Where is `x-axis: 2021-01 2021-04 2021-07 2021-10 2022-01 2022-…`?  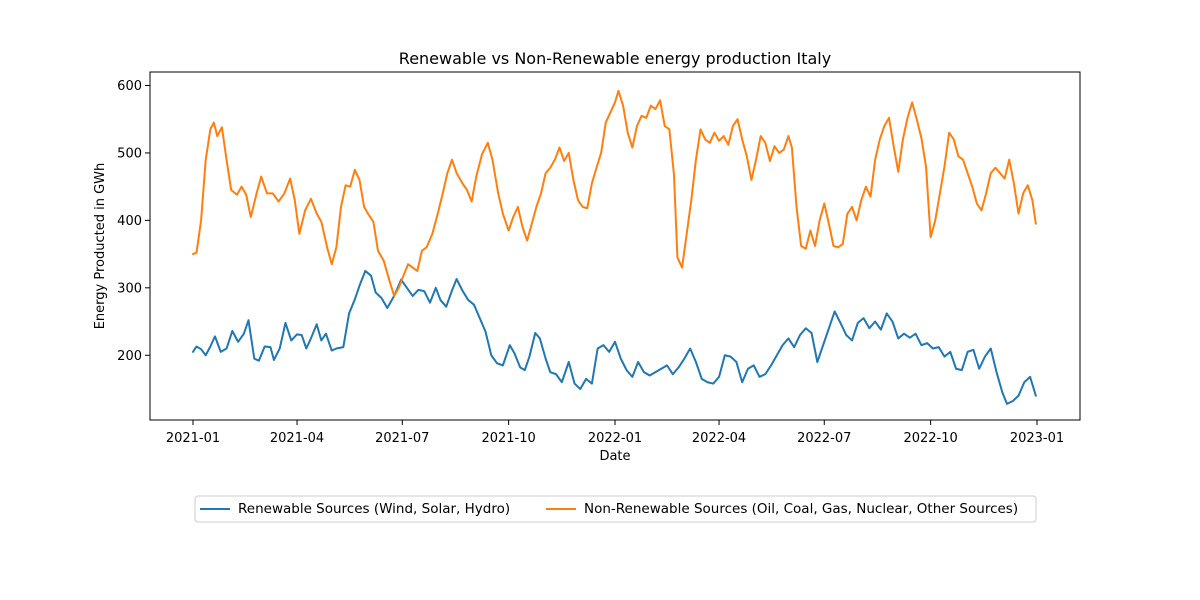
x-axis: 2021-01 2021-04 2021-07 2021-10 2022-01 2022-… is located at coordinates (615, 433).